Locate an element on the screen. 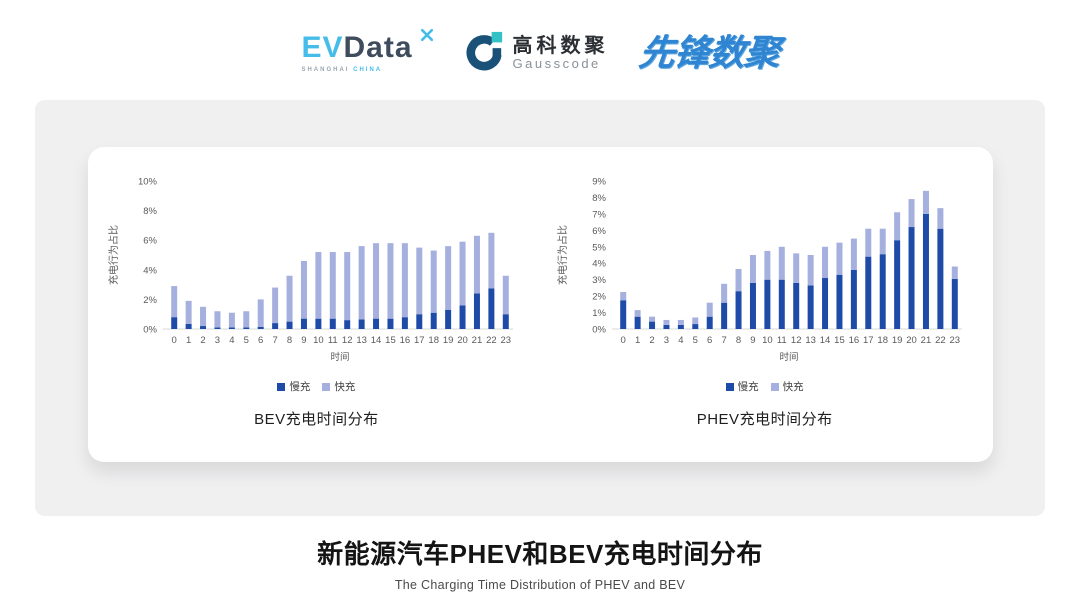  gausscode-logo: 高科数聚 Gausscode is located at coordinates (536, 53).